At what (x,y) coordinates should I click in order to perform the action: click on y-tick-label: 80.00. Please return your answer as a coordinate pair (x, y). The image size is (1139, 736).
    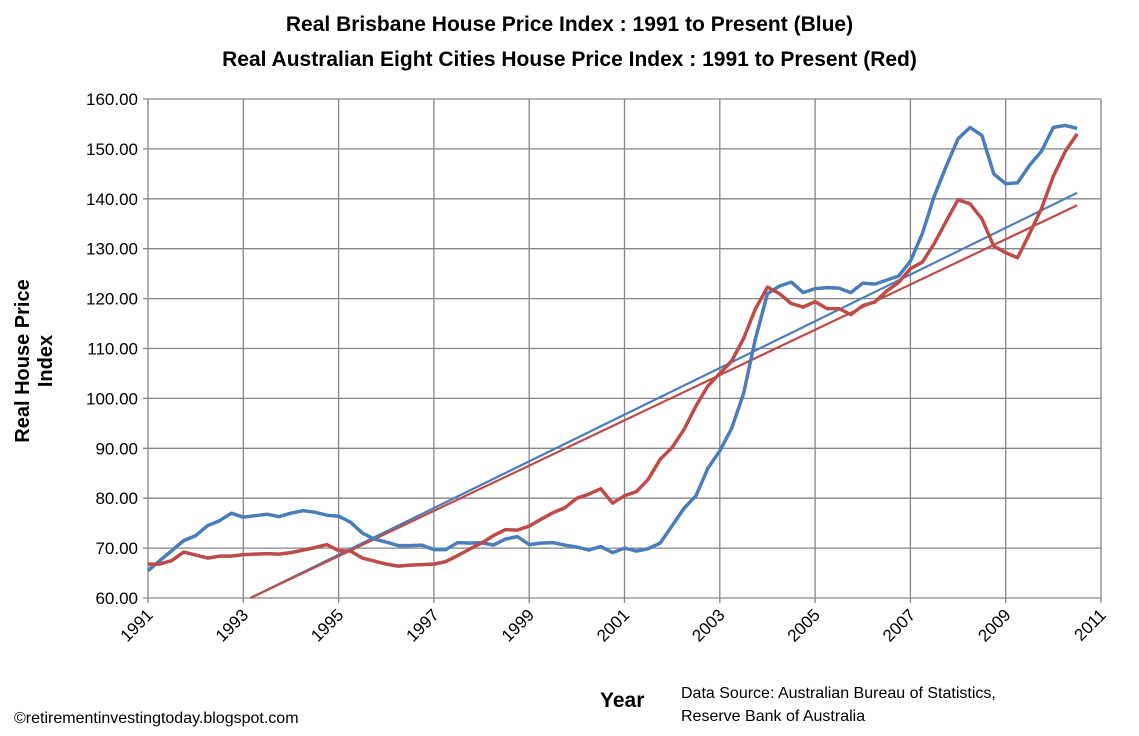
    Looking at the image, I should click on (116, 498).